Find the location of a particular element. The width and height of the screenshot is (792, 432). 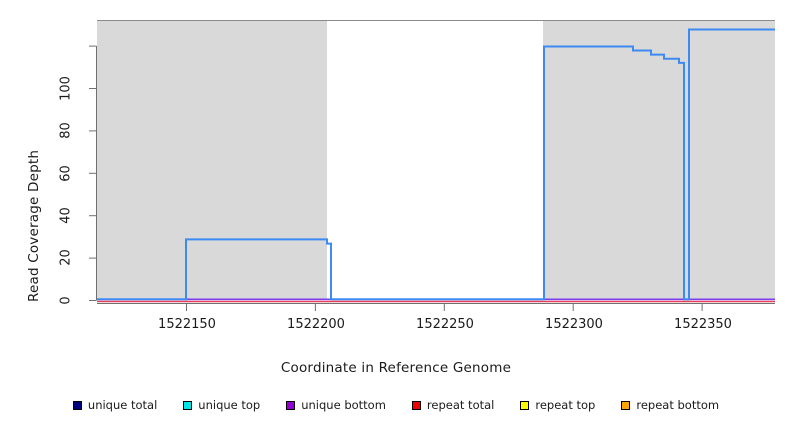

ytick-label-40: 40 is located at coordinates (66, 215).